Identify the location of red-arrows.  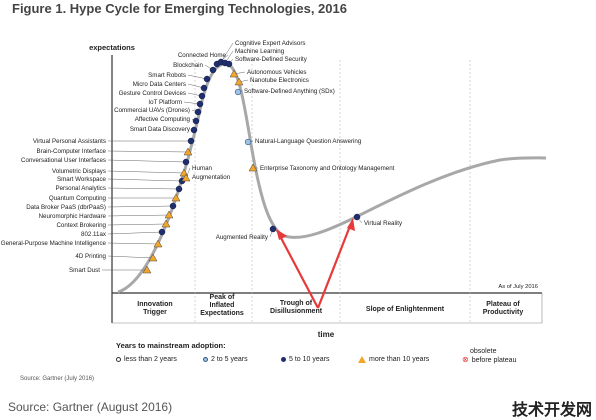
(315, 263).